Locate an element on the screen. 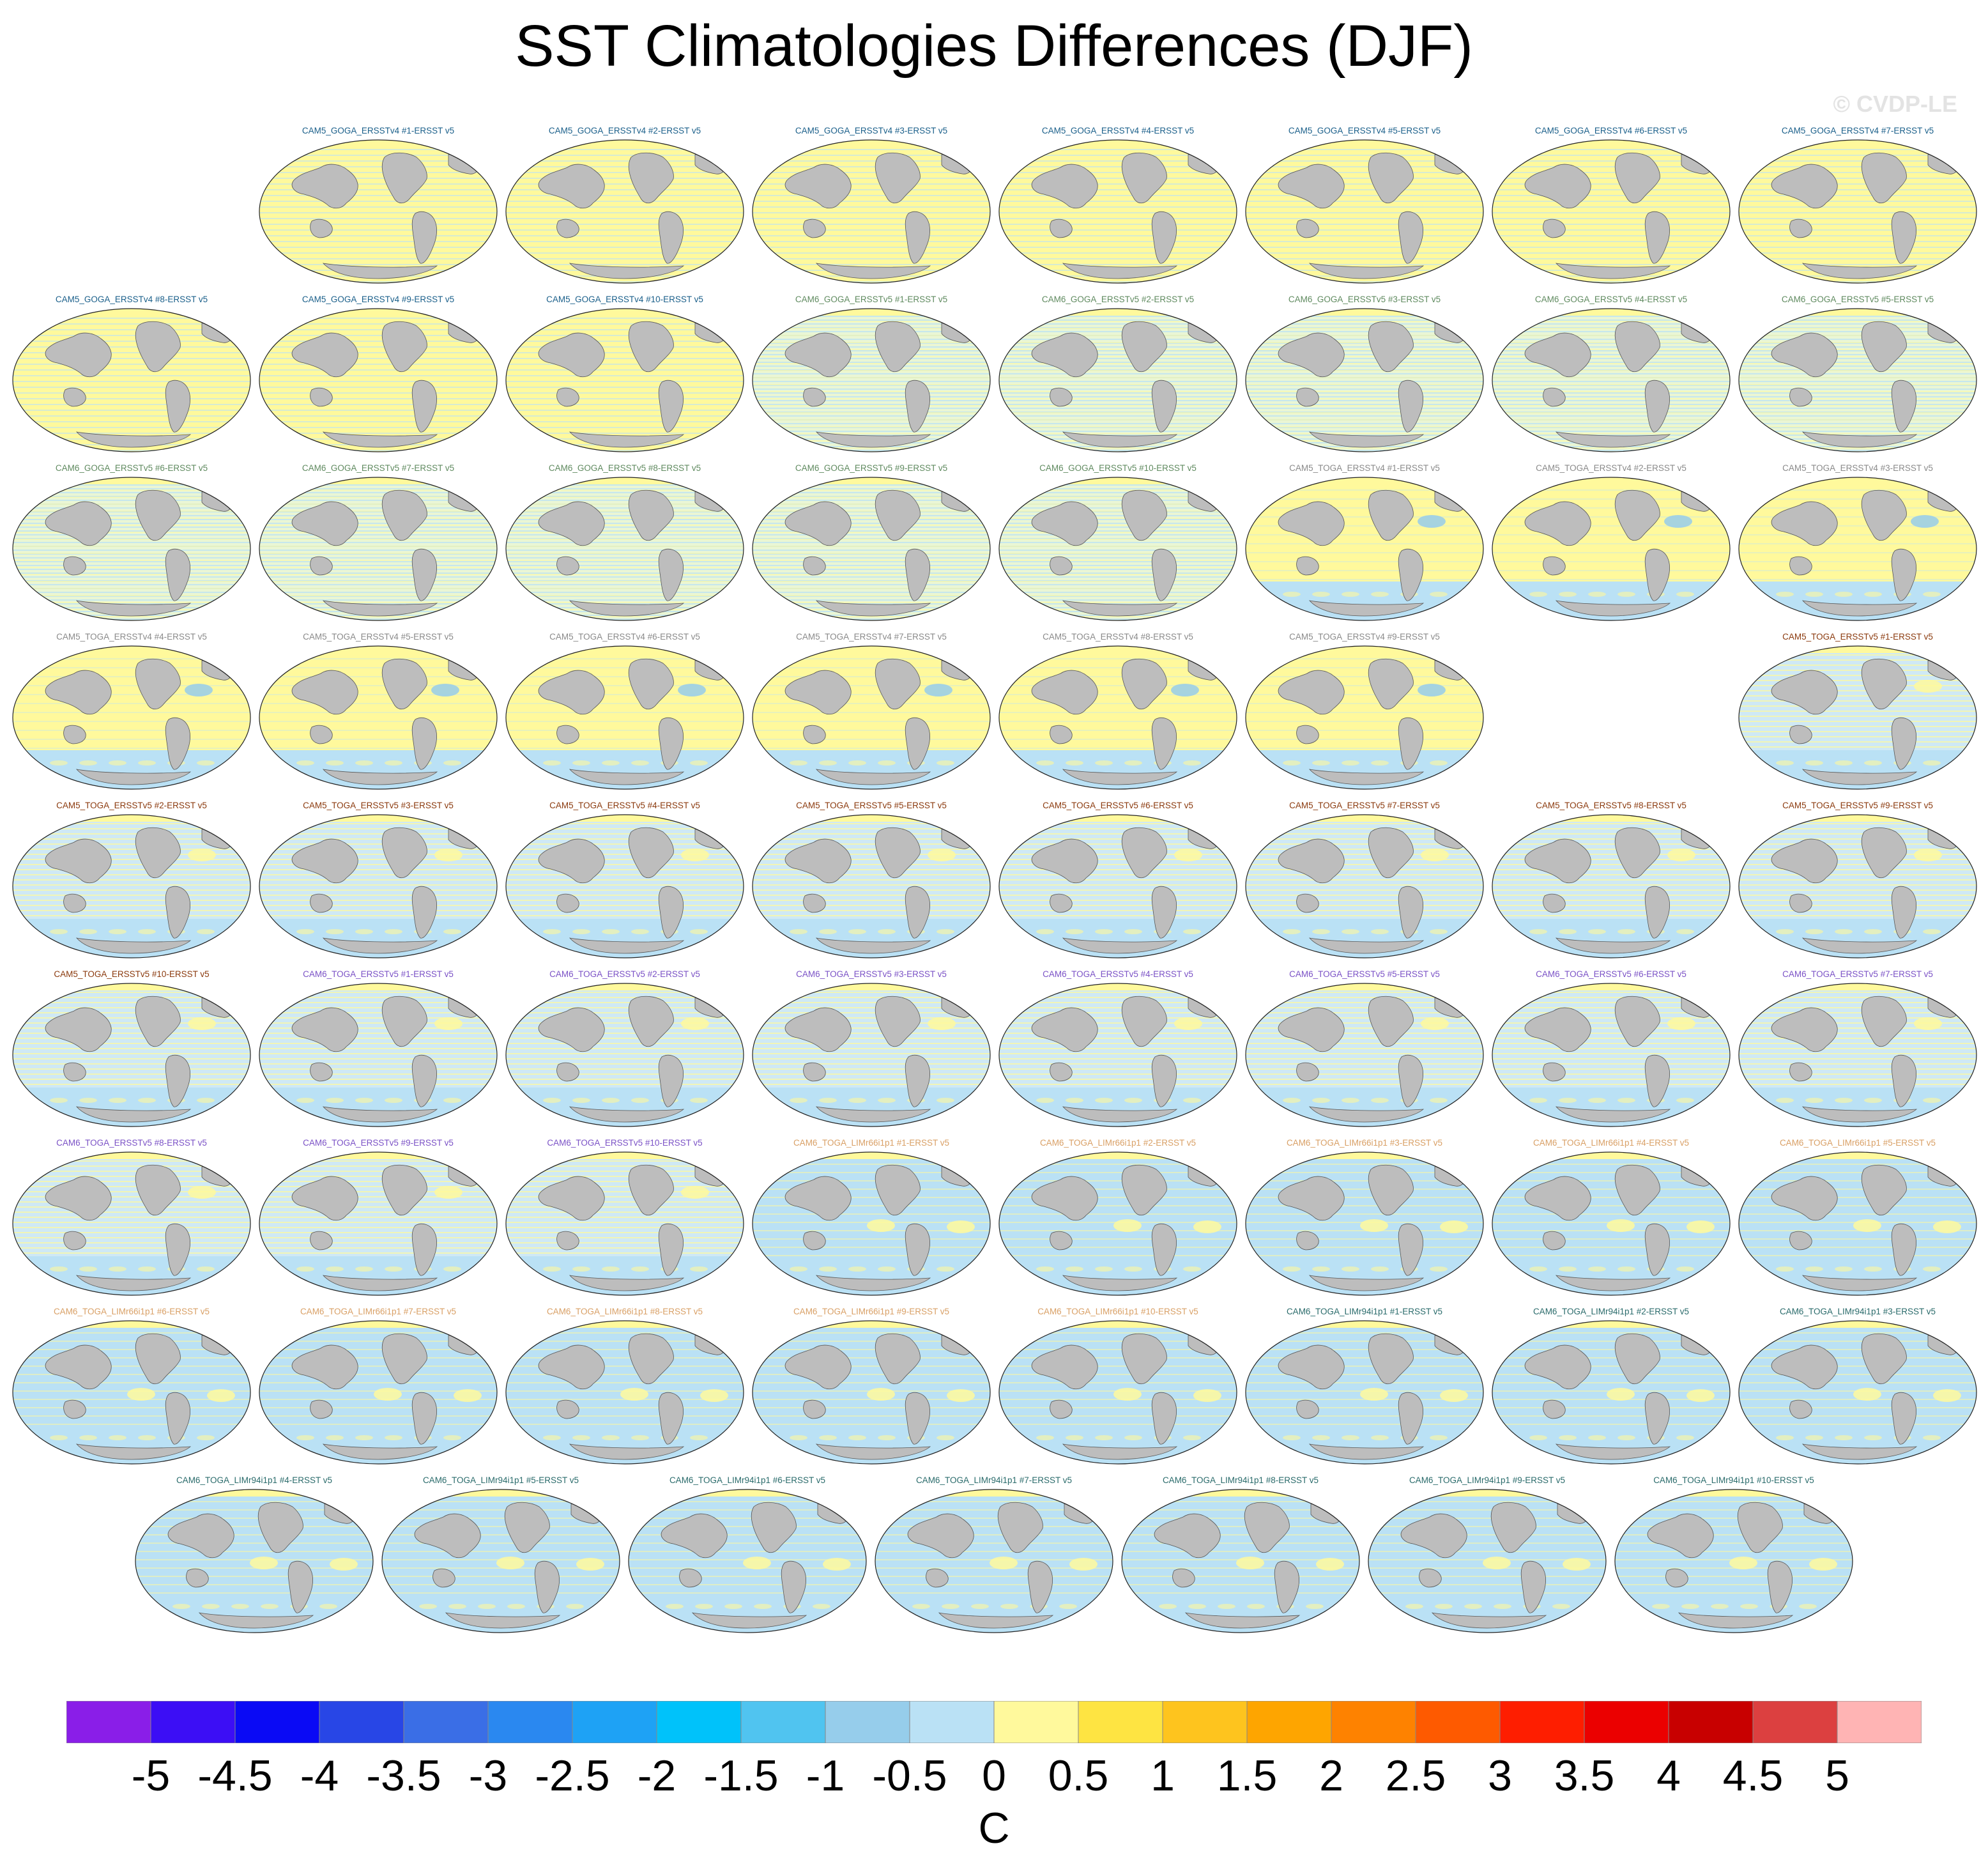 The height and width of the screenshot is (1862, 1988). map-panel: CAM6_TOGA_LIMr94i1p1 #8-ERSST v5 is located at coordinates (1241, 1555).